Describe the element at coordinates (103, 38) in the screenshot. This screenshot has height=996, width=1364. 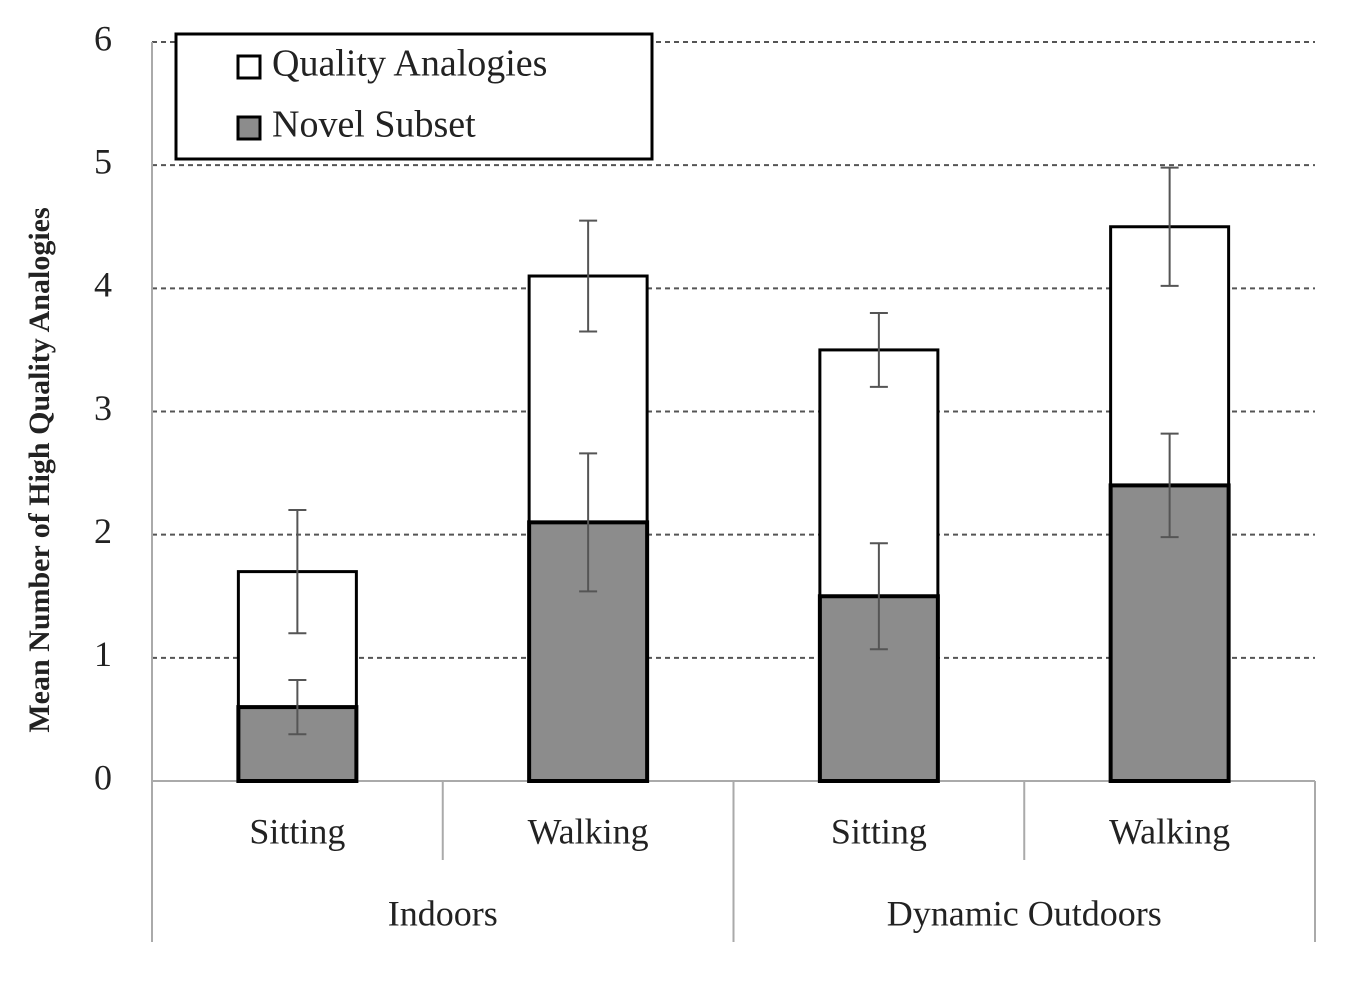
I see `y-tick-label: 6` at that location.